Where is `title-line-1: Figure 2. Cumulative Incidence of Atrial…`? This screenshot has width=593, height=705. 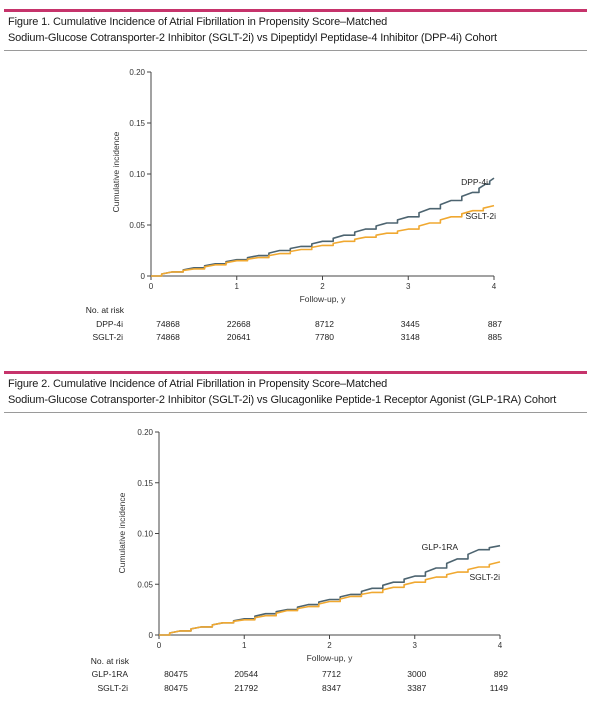
title-line-1: Figure 2. Cumulative Incidence of Atrial… is located at coordinates (198, 384).